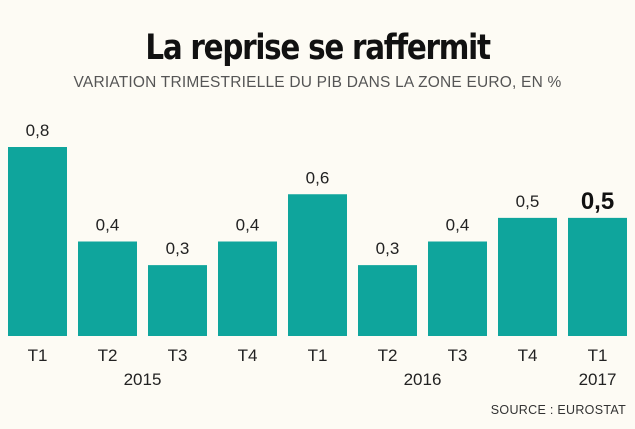 The image size is (635, 429). I want to click on year-label: 2015, so click(143, 379).